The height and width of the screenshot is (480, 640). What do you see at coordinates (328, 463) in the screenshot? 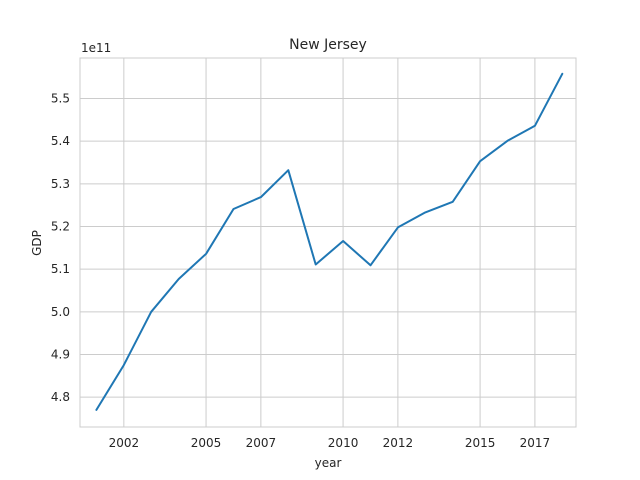
I see `x-axis-title: year` at bounding box center [328, 463].